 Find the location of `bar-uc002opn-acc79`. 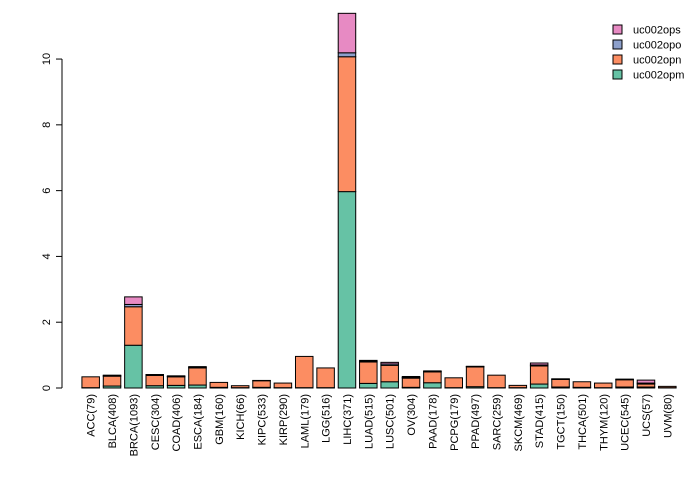

bar-uc002opn-acc79 is located at coordinates (90, 382).